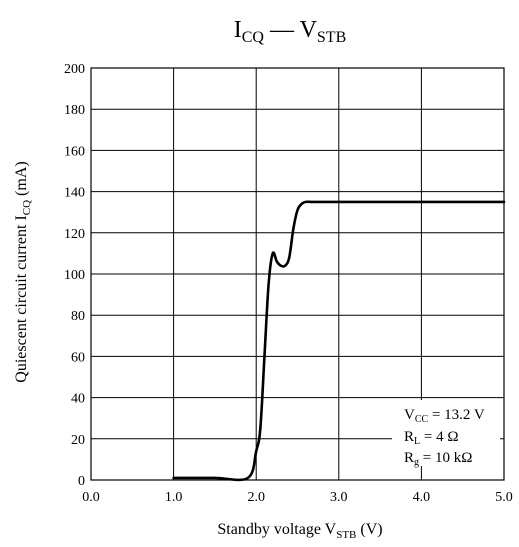  I want to click on annotation-rg: Rg = 10 kΩ, so click(438, 459).